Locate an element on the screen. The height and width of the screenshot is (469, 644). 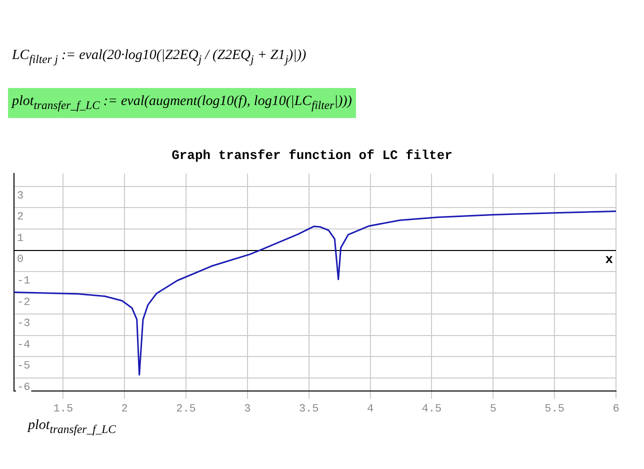
x-tick-label: 3.5 is located at coordinates (308, 409).